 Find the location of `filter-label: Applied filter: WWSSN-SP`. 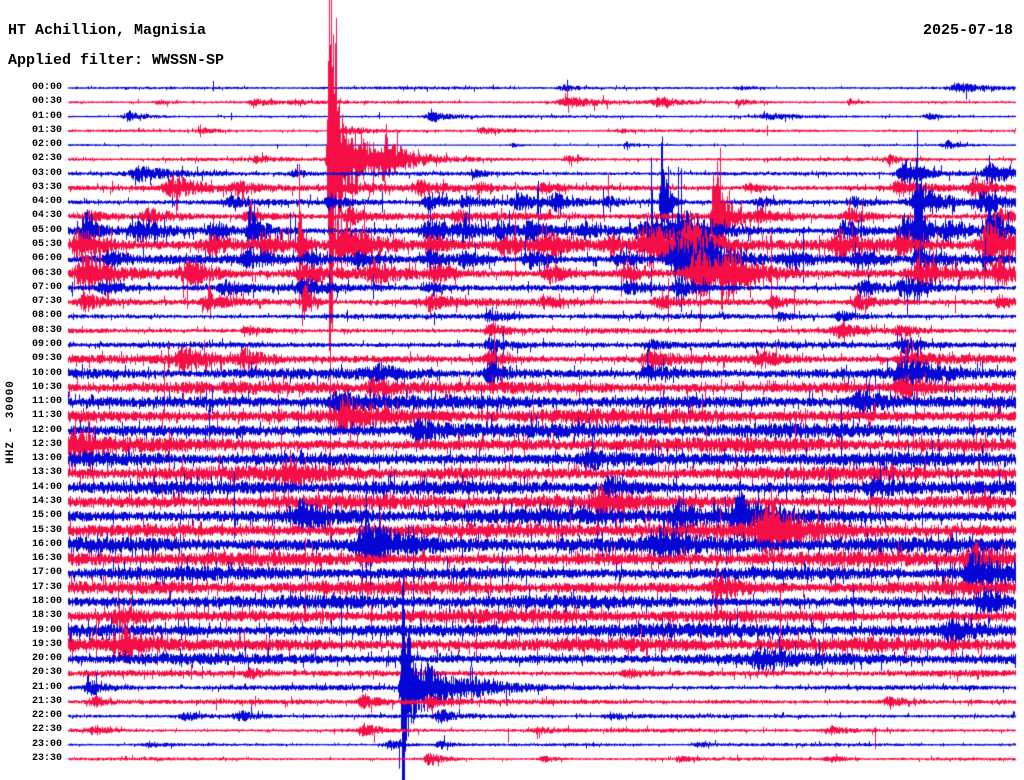

filter-label: Applied filter: WWSSN-SP is located at coordinates (116, 60).